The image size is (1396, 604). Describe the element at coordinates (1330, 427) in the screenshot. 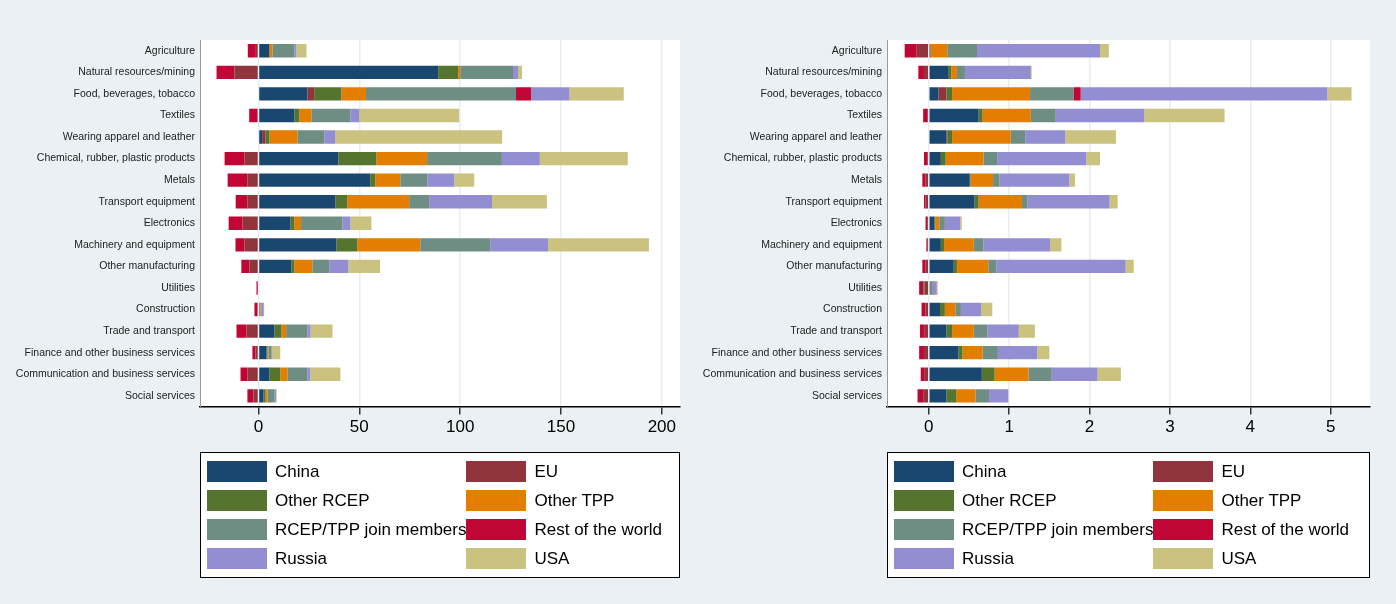

I see `x-tick-label: 5` at that location.